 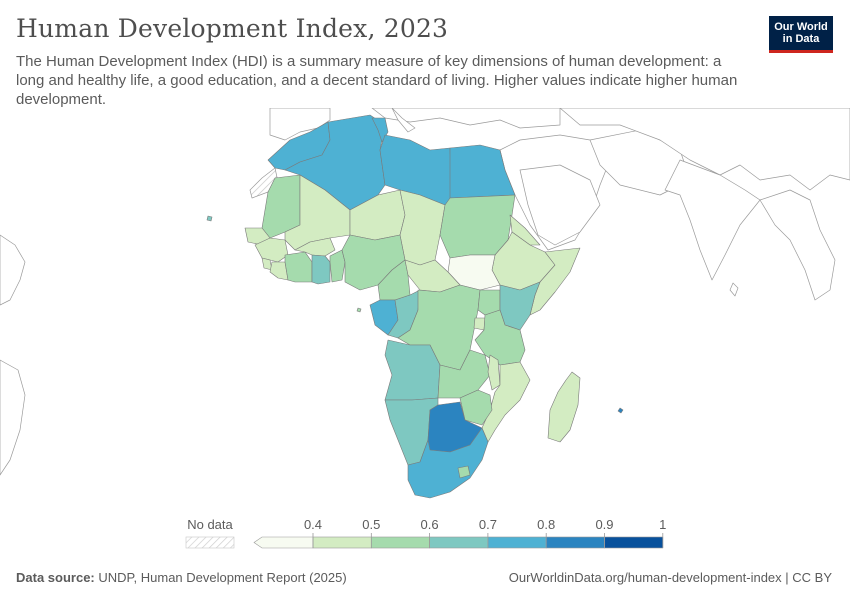 I want to click on legend-bins, so click(x=458, y=542).